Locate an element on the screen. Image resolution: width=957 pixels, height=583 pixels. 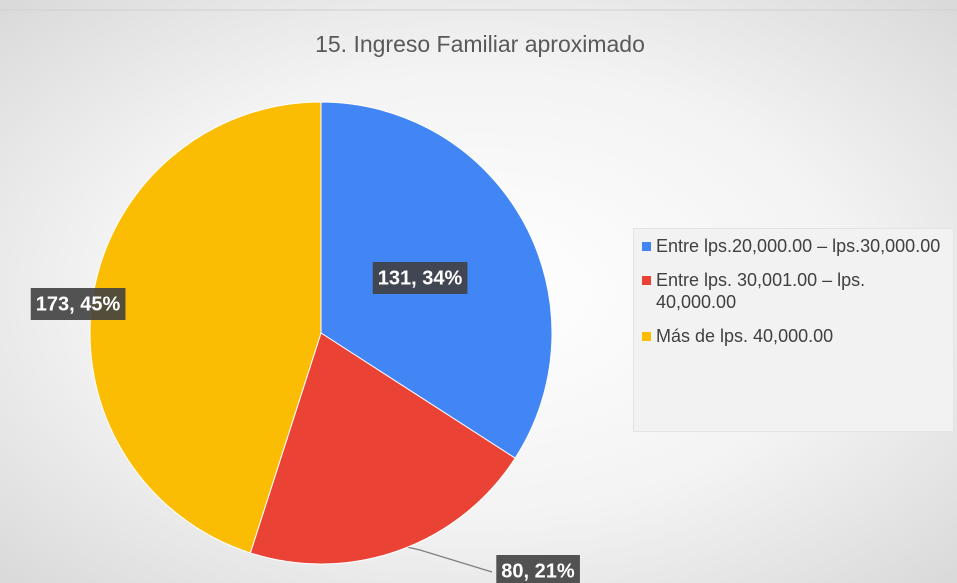
pie-slice is located at coordinates (382, 448).